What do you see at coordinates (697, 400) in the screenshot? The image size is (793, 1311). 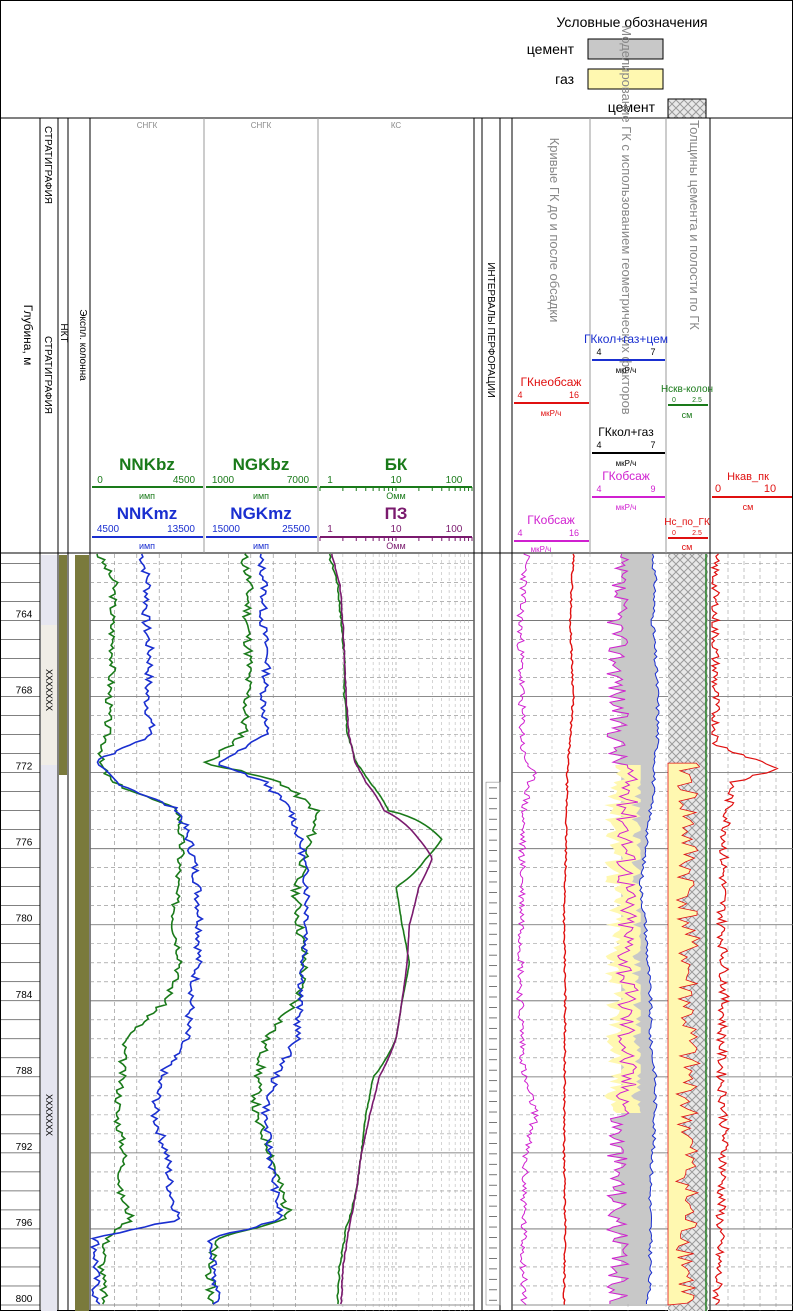 I see `hskv-max: 2.5` at bounding box center [697, 400].